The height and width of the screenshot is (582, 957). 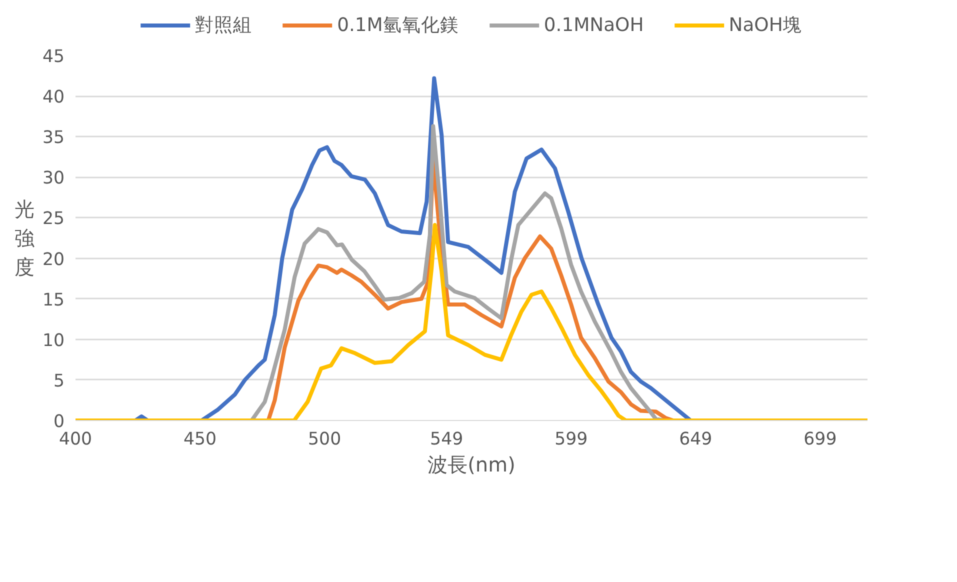 What do you see at coordinates (53, 138) in the screenshot?
I see `y-tick-label: 35` at bounding box center [53, 138].